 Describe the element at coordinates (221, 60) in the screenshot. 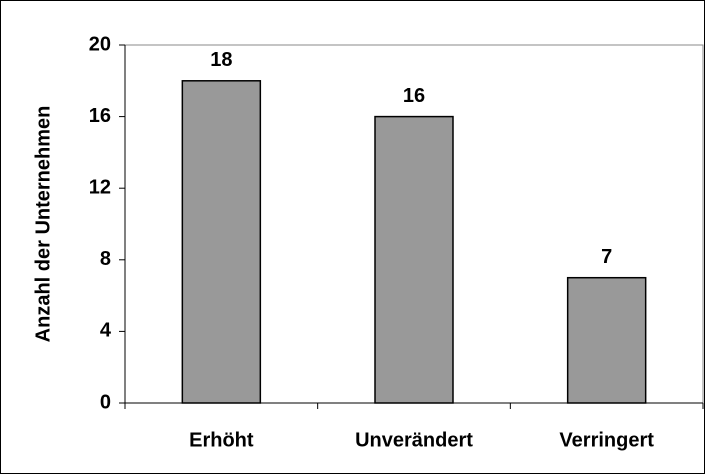

I see `data-label: 18` at that location.